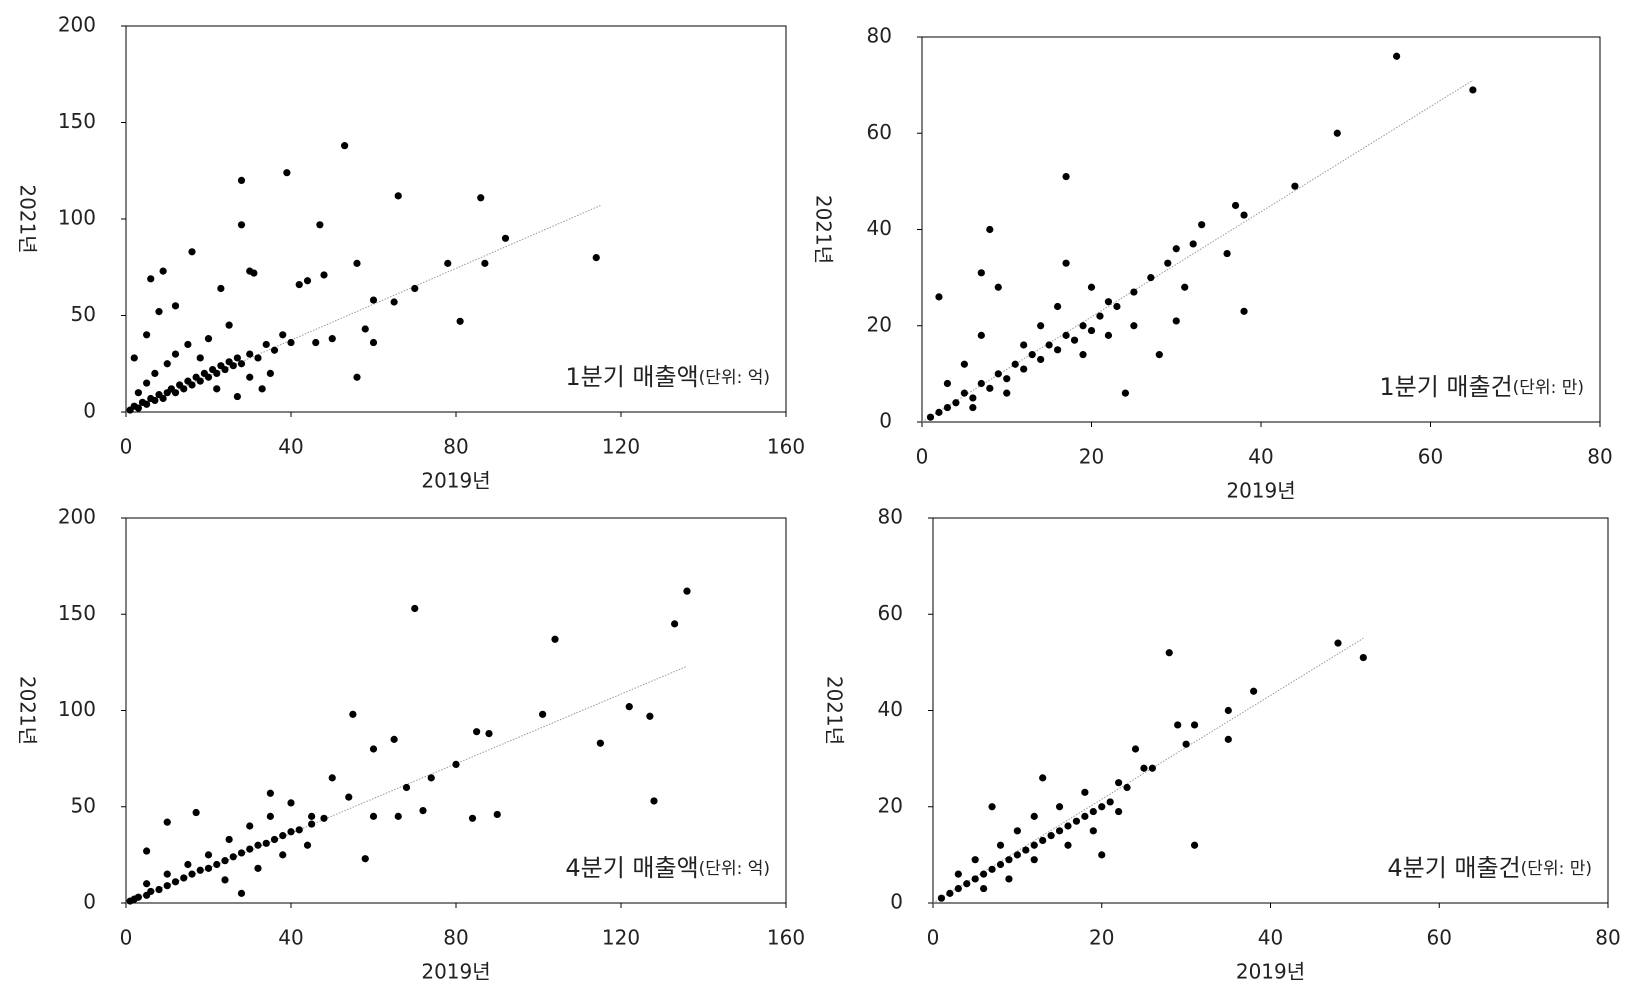  I want to click on annotation-unit: (단위: 억), so click(734, 869).